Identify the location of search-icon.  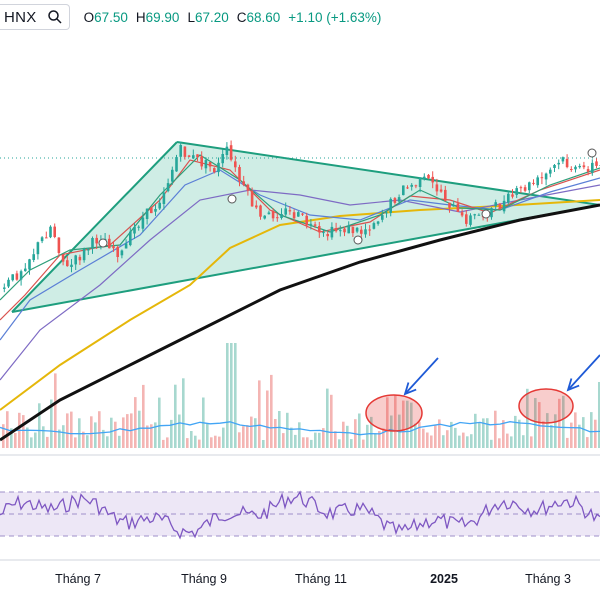
(55, 17).